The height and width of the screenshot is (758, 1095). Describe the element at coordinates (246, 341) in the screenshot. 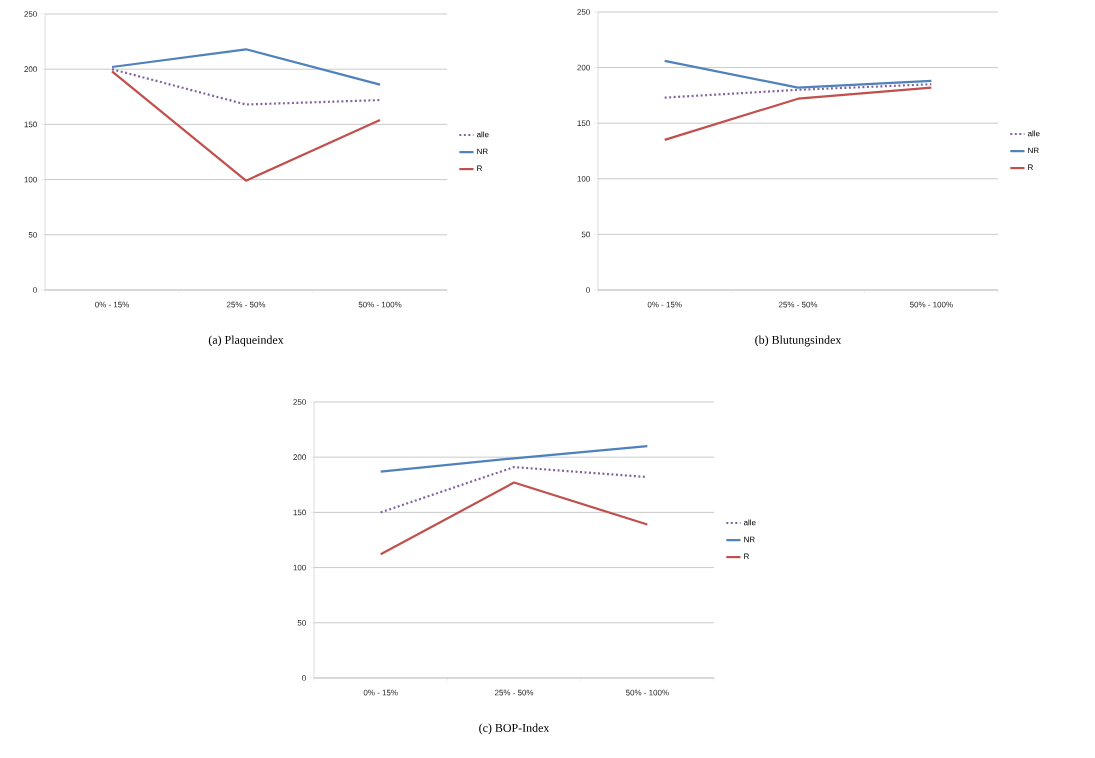

I see `text: (a) Plaqueindex` at that location.